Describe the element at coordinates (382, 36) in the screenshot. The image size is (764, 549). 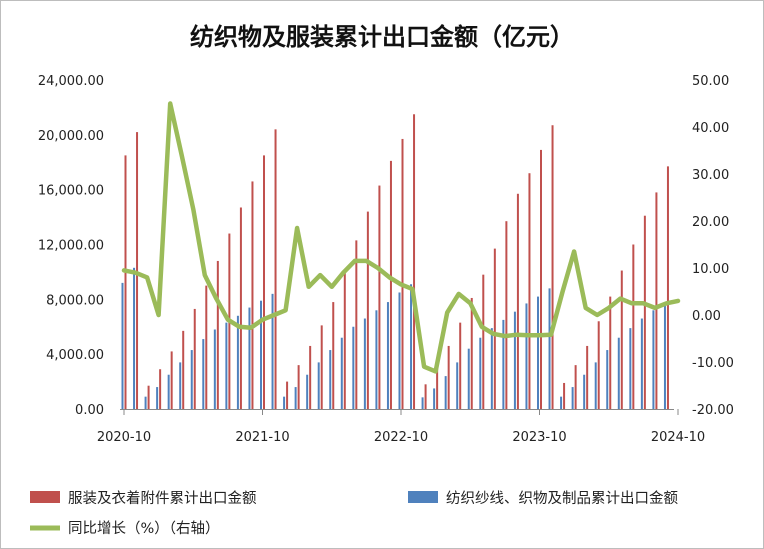
I see `chart-title: 纺织物及服装累计出口金额（亿元）` at that location.